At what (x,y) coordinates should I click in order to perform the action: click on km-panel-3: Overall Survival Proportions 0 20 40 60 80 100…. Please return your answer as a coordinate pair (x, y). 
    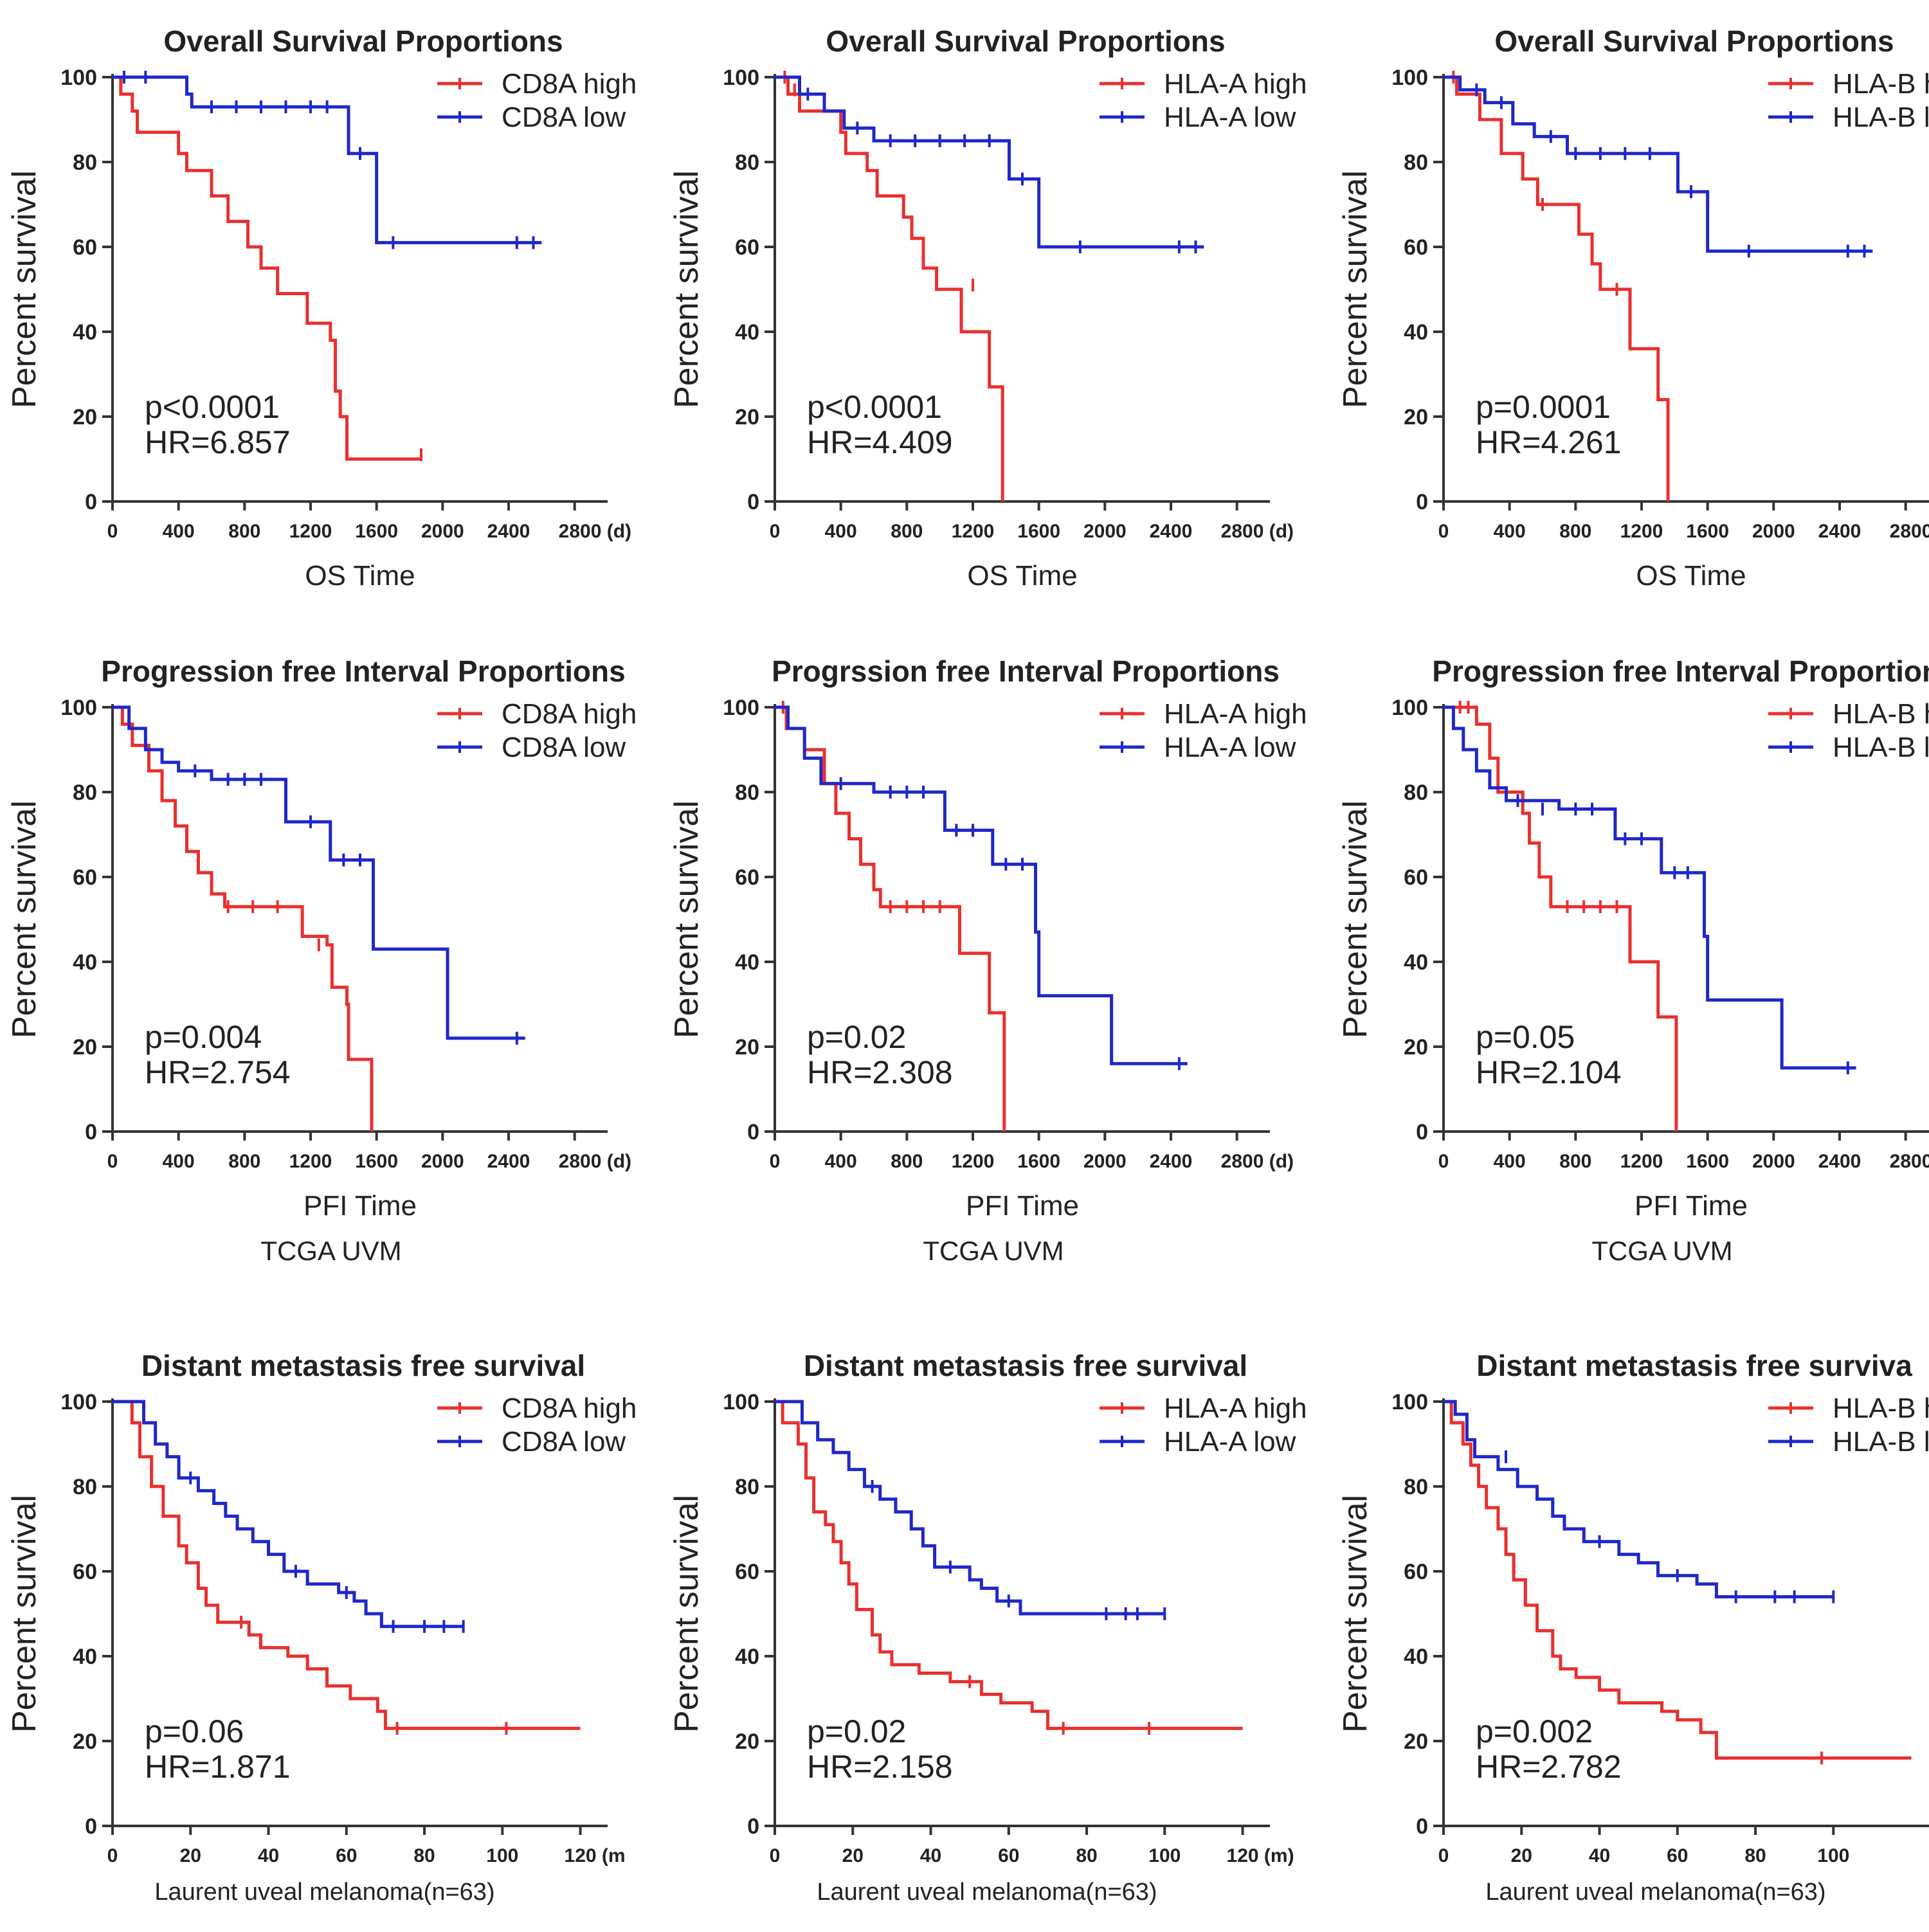
    Looking at the image, I should click on (1633, 307).